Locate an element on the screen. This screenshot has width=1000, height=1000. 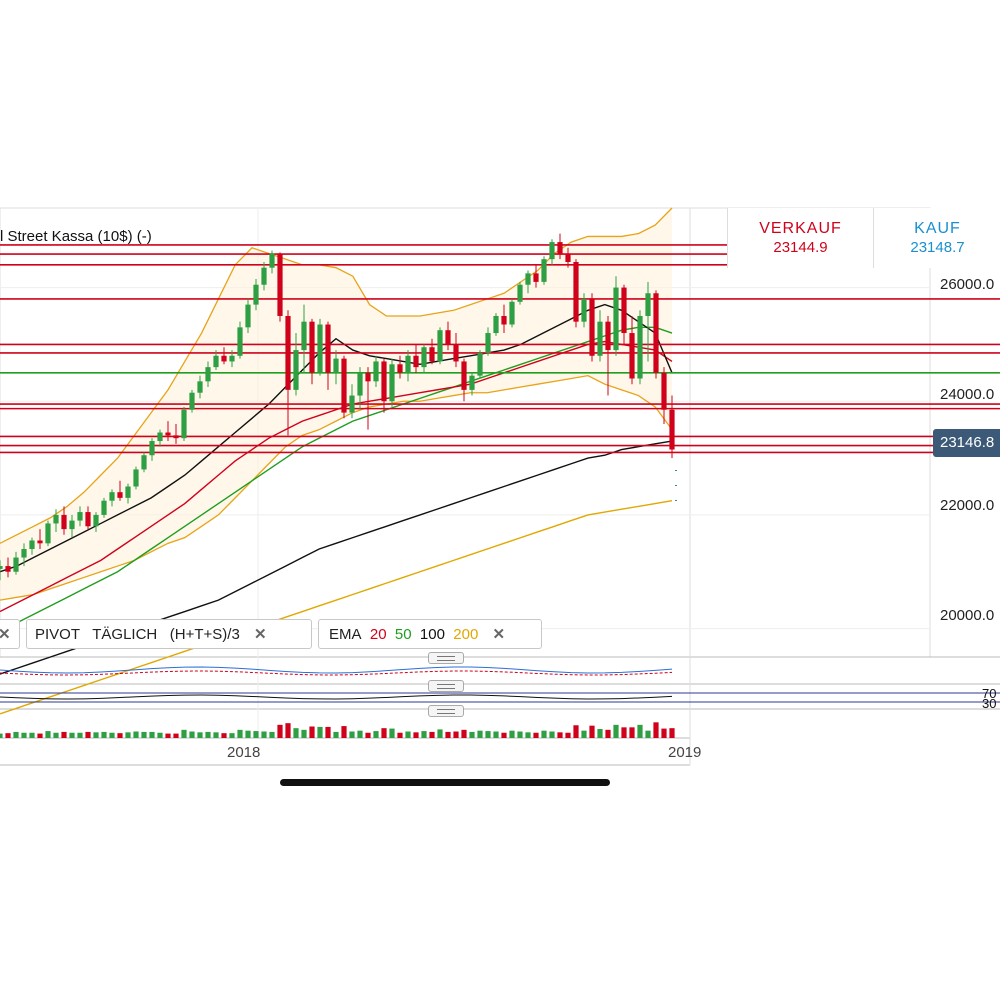
y-tick-label: 26000.0 is located at coordinates (967, 284).